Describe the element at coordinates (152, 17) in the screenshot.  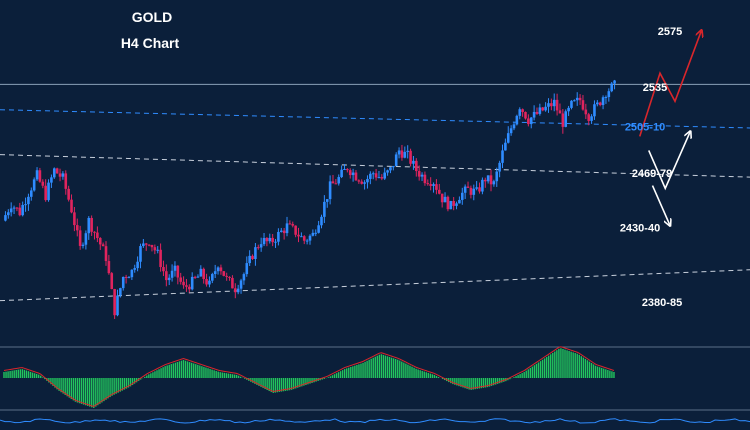
I see `chart-title: GOLD` at that location.